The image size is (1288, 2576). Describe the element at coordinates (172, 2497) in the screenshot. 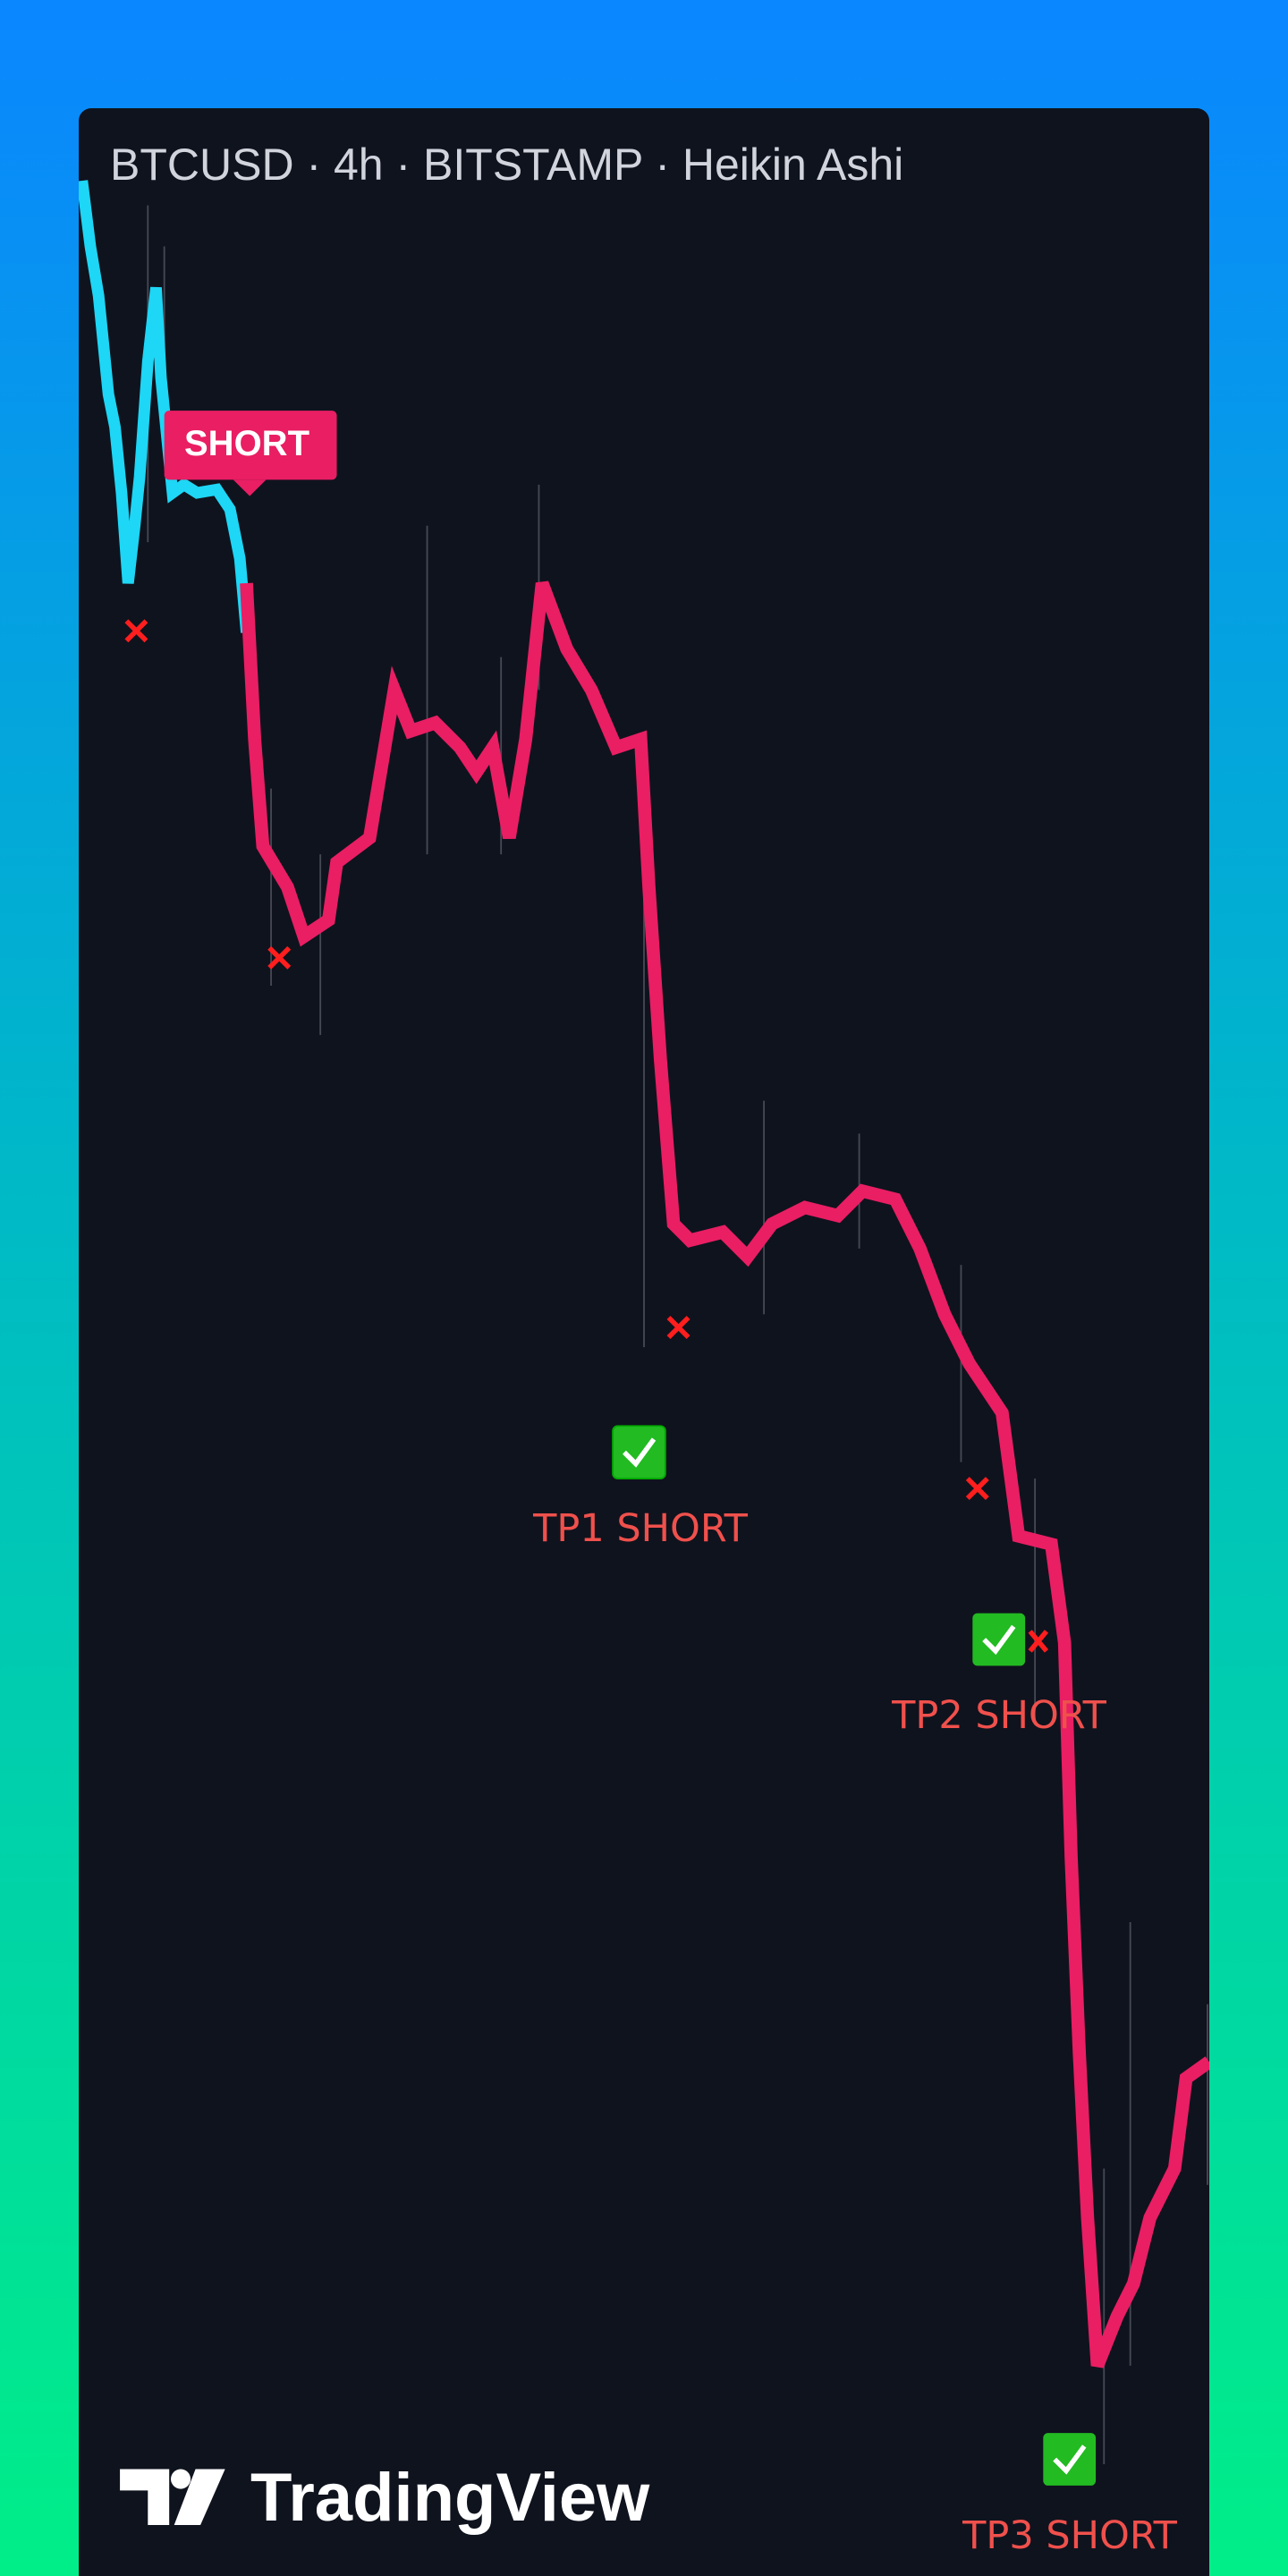

I see `tradingview-logo-icon` at that location.